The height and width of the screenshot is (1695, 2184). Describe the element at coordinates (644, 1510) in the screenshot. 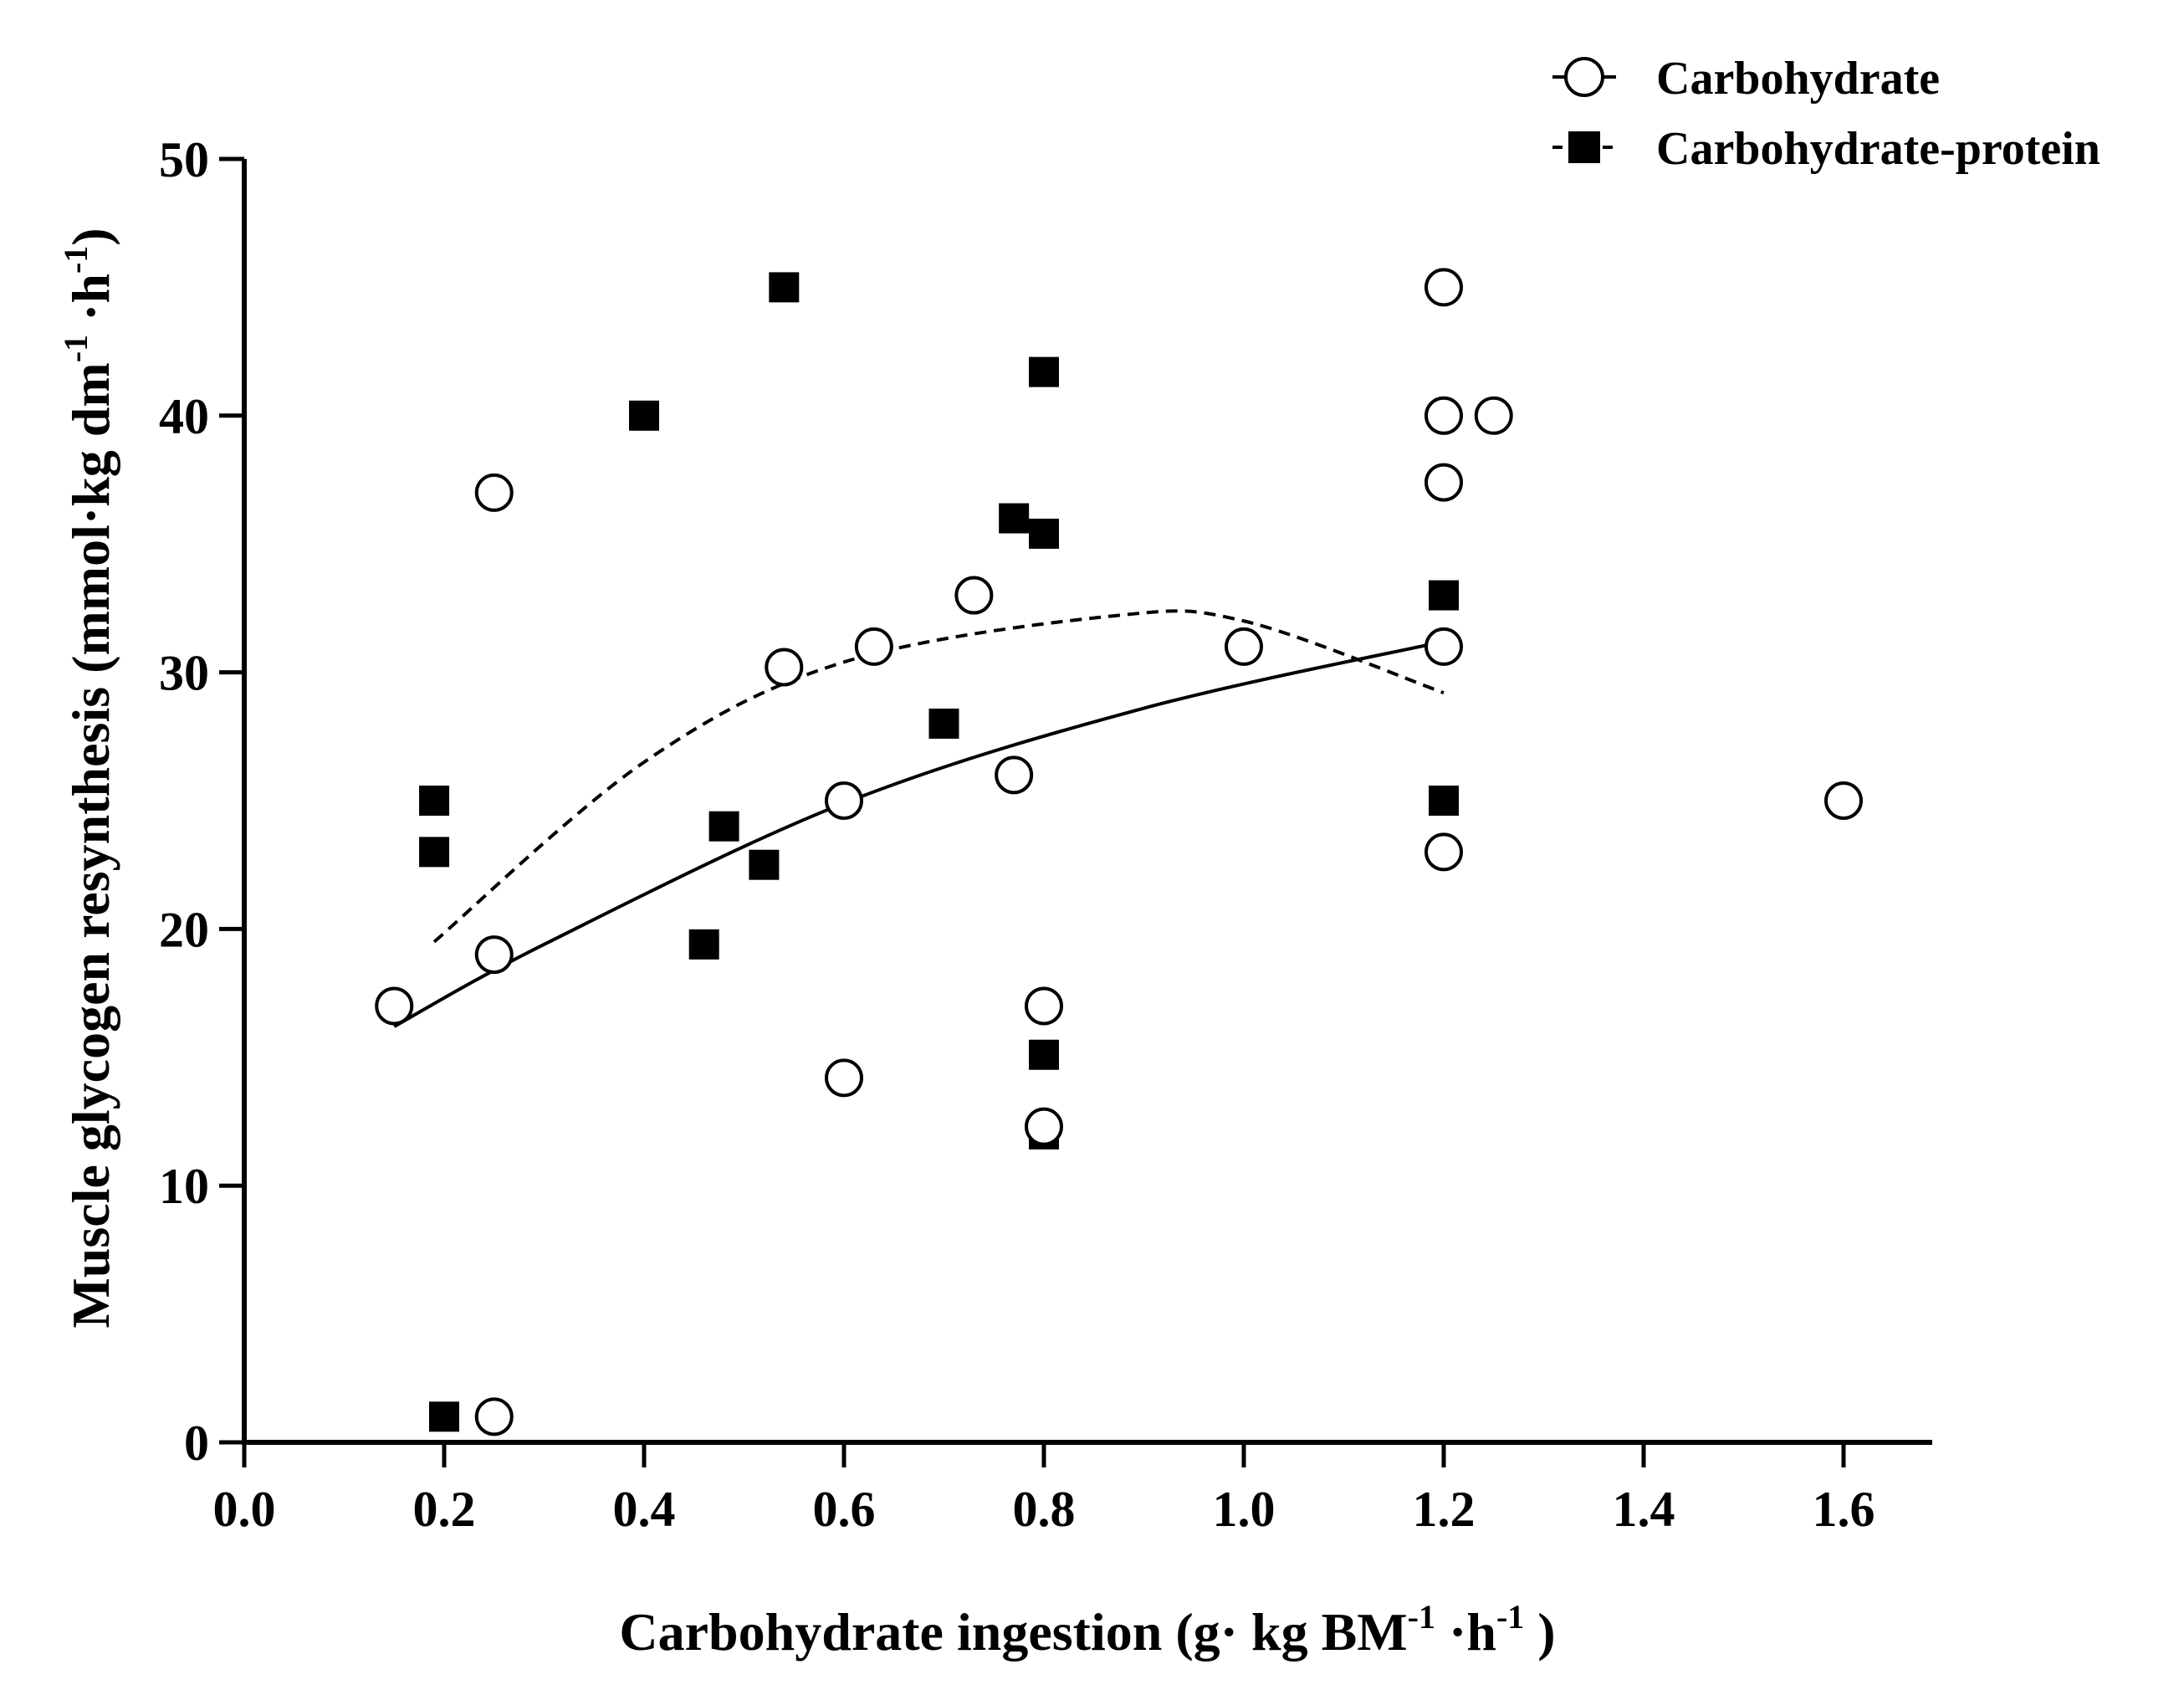

I see `x-tick-label: 0.4` at that location.